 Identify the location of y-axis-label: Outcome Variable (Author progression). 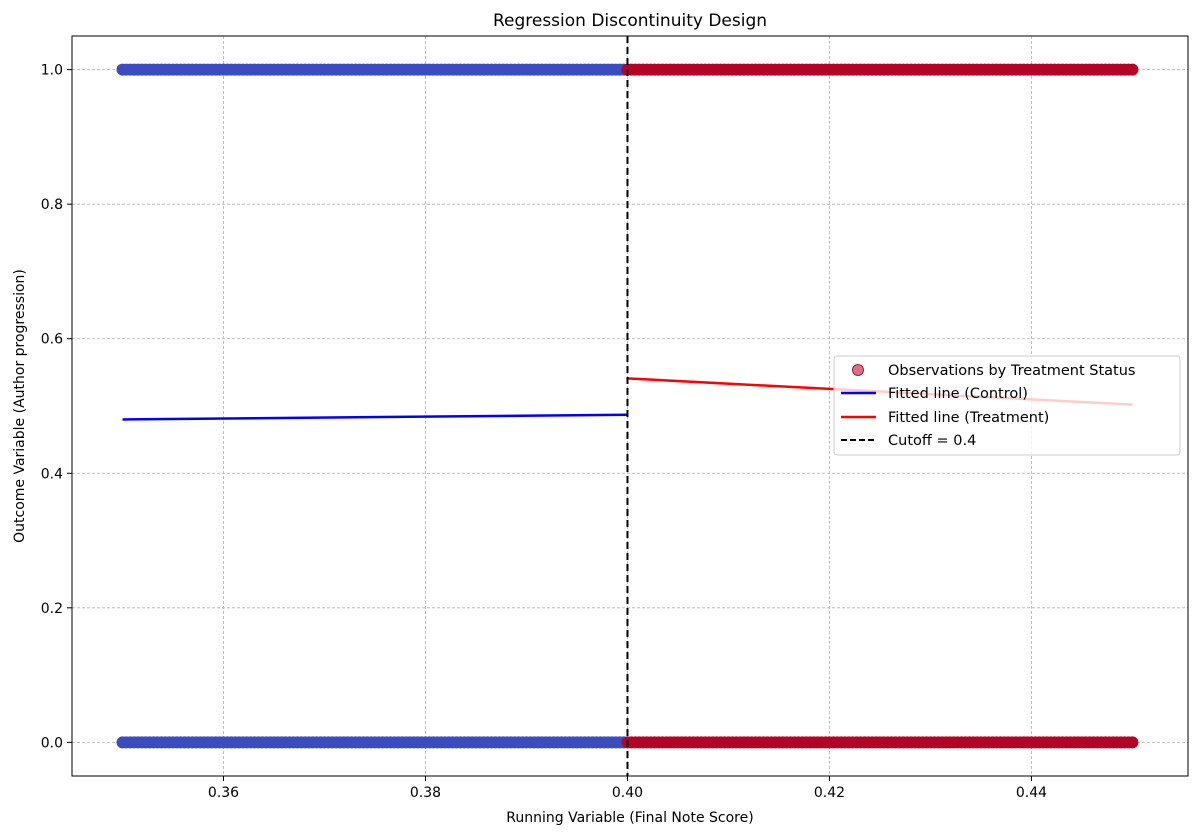
(20, 406).